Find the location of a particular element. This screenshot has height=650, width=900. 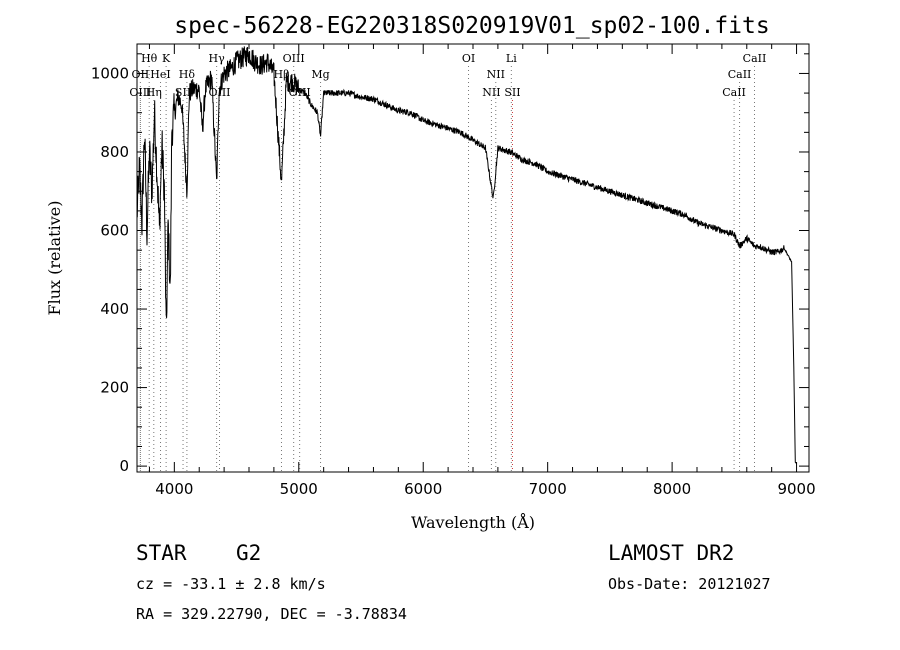

x-tick-label-3: 7000 is located at coordinates (548, 489).